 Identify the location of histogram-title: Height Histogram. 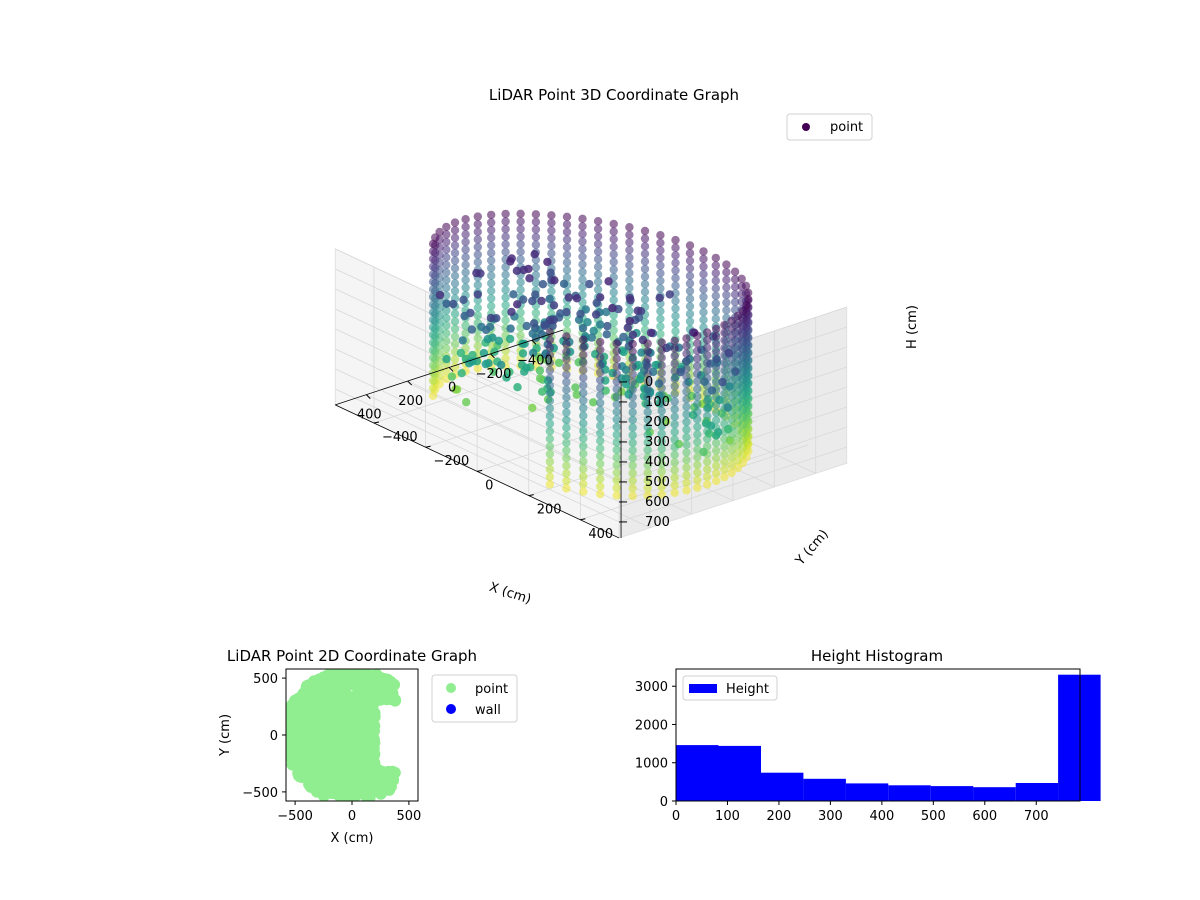
(877, 656).